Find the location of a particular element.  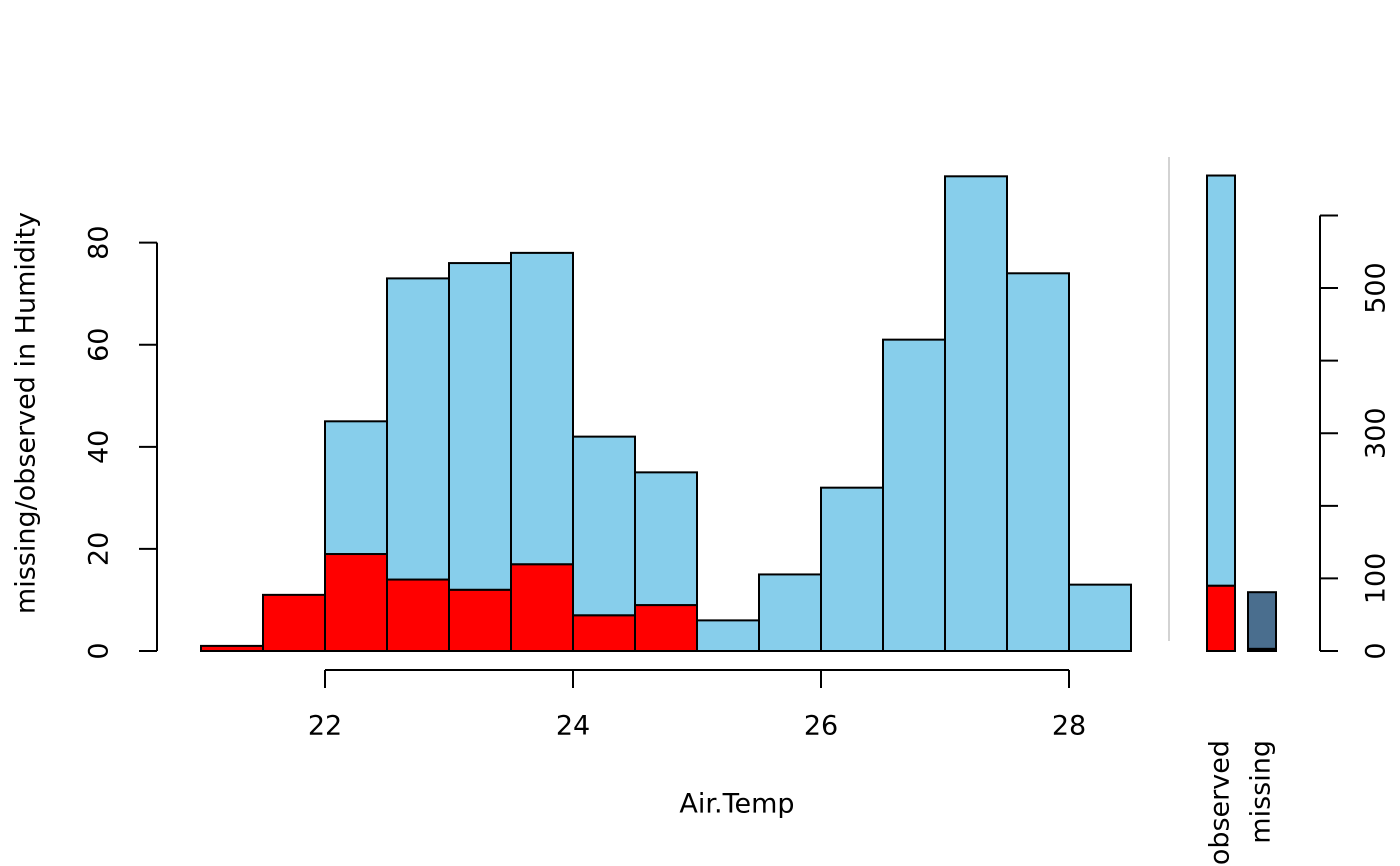

x-tick-label: 26 is located at coordinates (821, 726).